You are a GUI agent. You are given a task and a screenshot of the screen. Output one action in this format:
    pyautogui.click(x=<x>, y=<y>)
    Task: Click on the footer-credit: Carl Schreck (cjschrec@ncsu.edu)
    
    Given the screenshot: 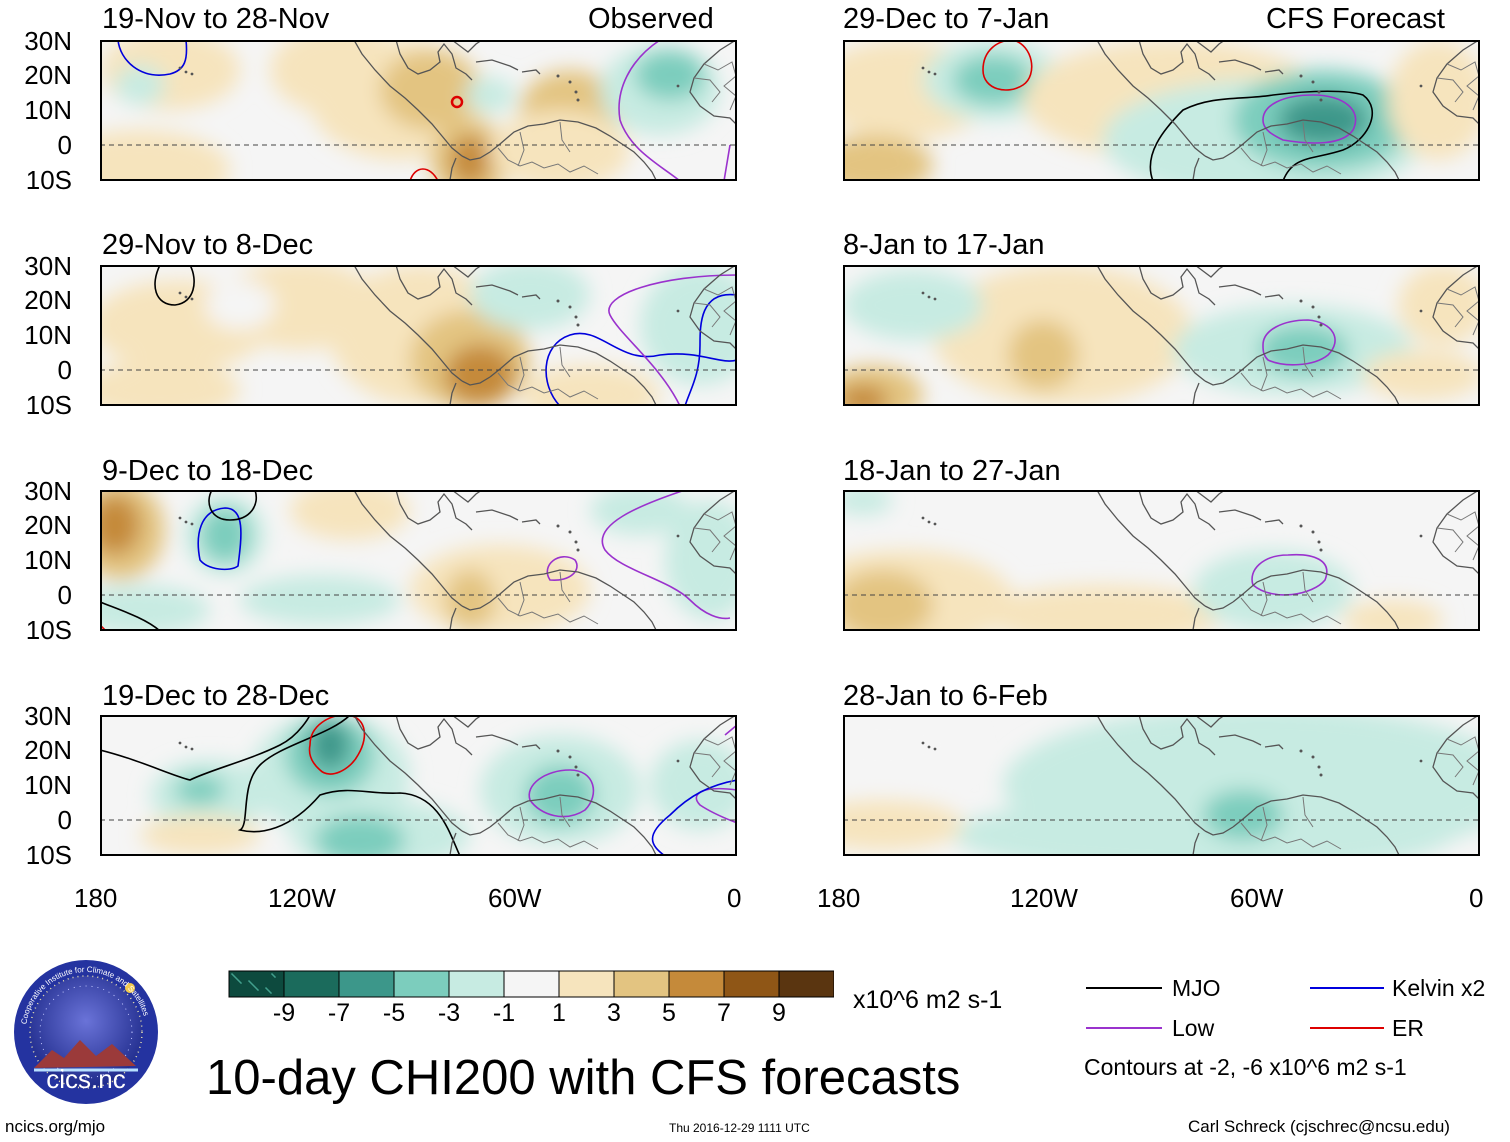 What is the action you would take?
    pyautogui.click(x=1319, y=1126)
    